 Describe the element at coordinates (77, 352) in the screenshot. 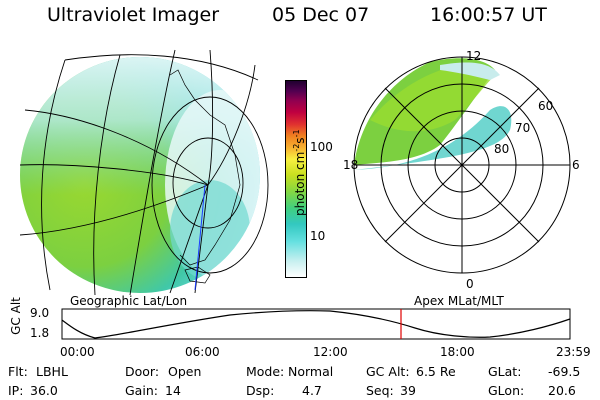

I see `altitude-x-tick-0000: 00:00` at that location.